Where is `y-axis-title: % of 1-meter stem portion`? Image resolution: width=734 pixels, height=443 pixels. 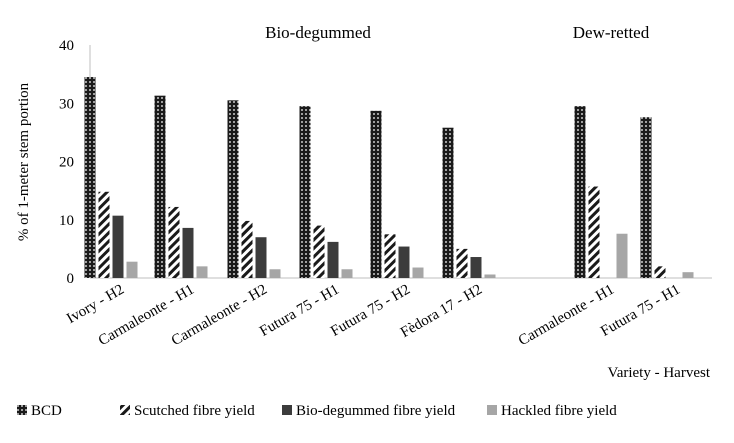 y-axis-title: % of 1-meter stem portion is located at coordinates (24, 161).